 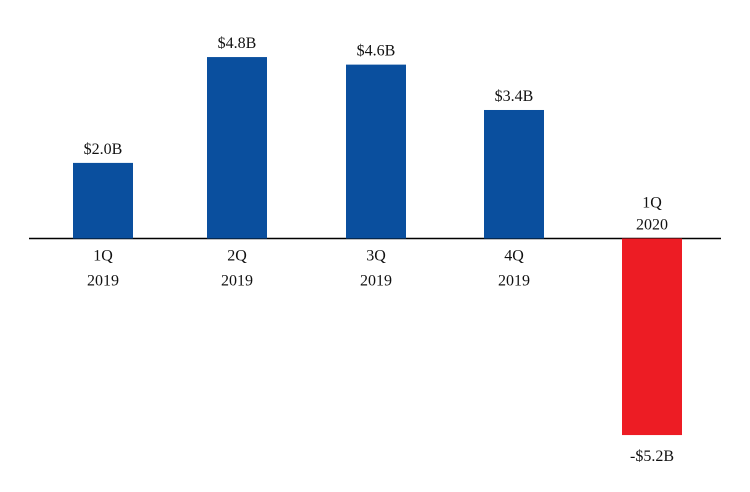 I want to click on category-label-2-line2: 2019, so click(x=376, y=281).